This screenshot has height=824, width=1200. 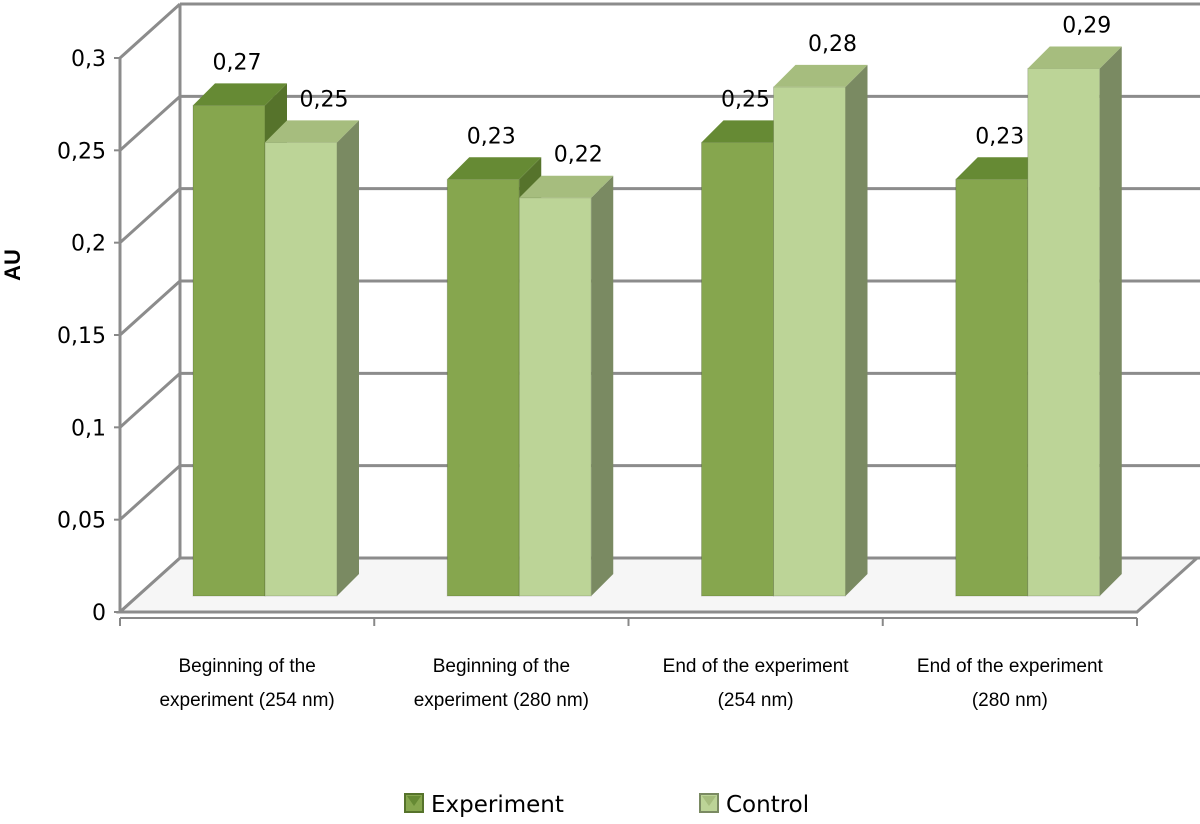 What do you see at coordinates (578, 155) in the screenshot?
I see `data-label: 0,22` at bounding box center [578, 155].